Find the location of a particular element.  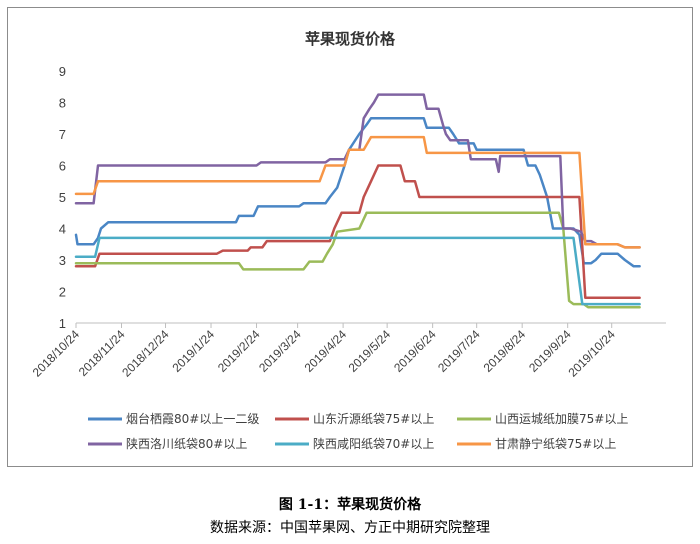

x-tick-label: 2018/10/24 is located at coordinates (56, 353).